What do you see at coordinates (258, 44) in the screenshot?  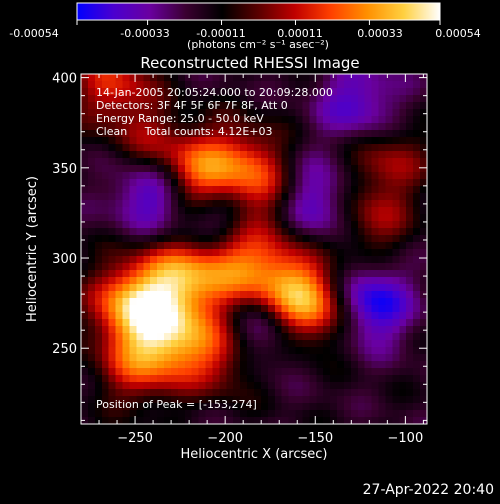 I see `colorbar-units-label: (photons cm⁻² s⁻¹ asec⁻²)` at bounding box center [258, 44].